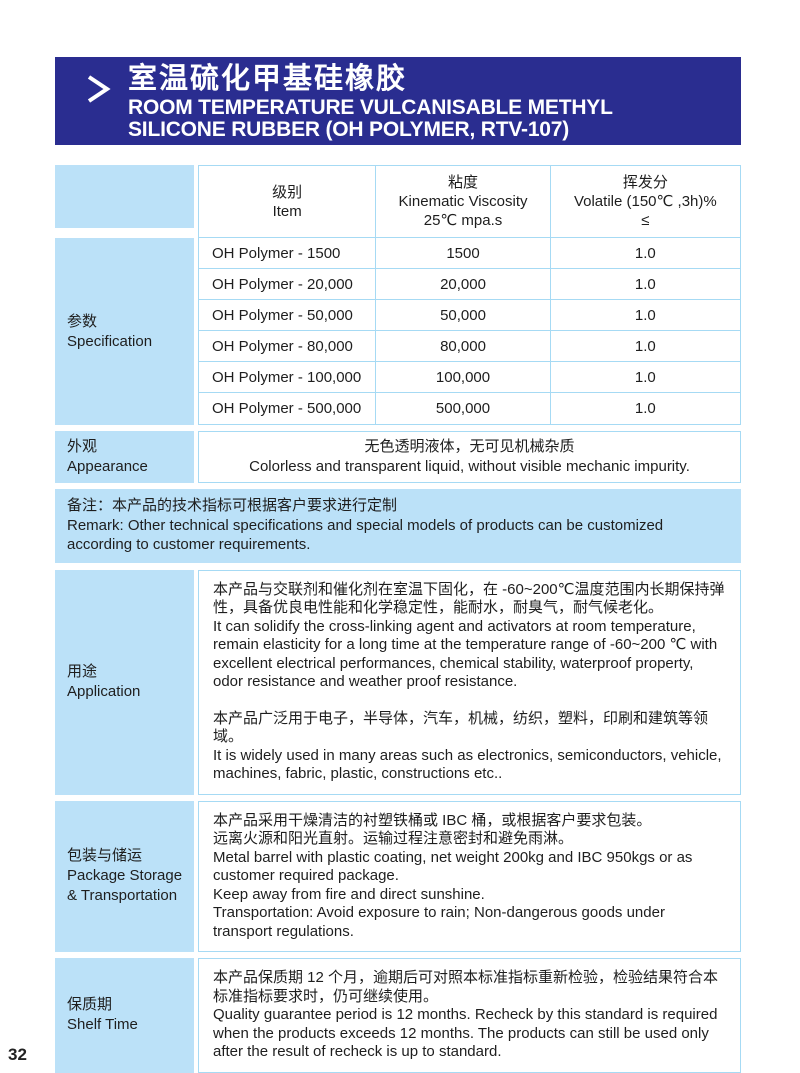 This screenshot has height=1073, width=800. What do you see at coordinates (463, 182) in the screenshot?
I see `column-header-viscosity-zh: 粘度` at bounding box center [463, 182].